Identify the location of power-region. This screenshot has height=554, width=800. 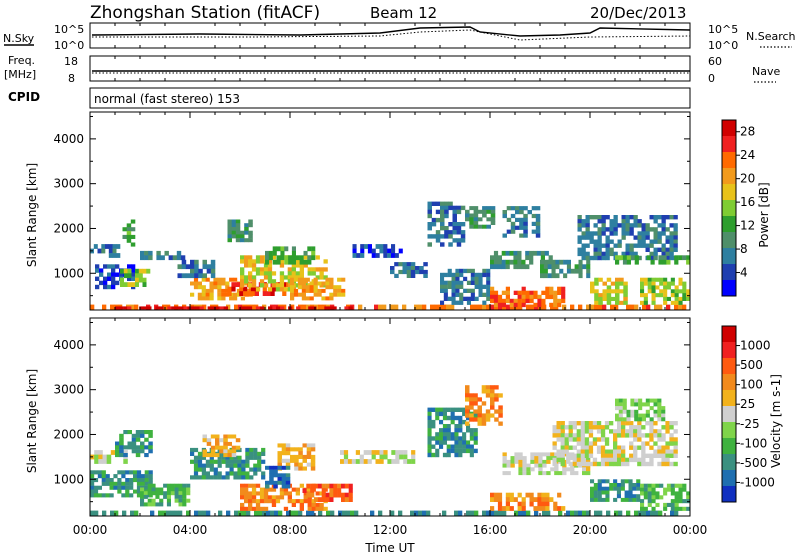
(480, 217).